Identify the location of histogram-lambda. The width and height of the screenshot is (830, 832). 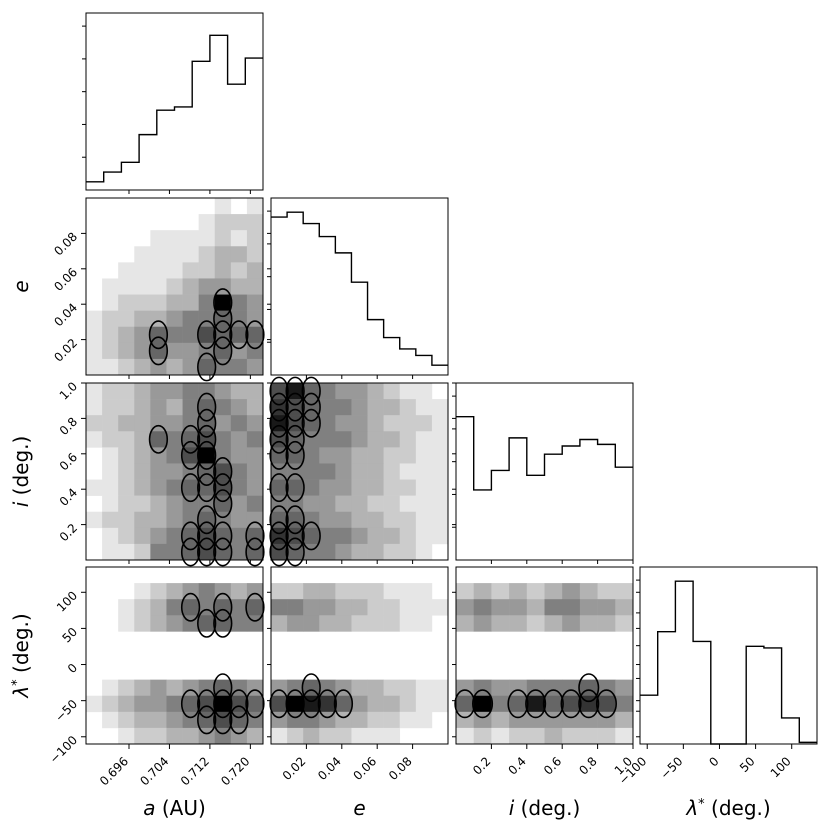
(728, 662).